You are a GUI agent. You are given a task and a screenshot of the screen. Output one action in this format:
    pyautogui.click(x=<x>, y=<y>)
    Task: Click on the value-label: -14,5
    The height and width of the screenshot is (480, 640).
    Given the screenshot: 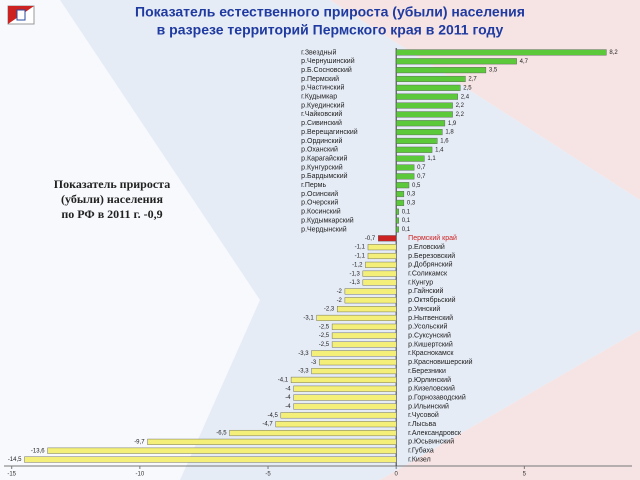 What is the action you would take?
    pyautogui.click(x=15, y=460)
    